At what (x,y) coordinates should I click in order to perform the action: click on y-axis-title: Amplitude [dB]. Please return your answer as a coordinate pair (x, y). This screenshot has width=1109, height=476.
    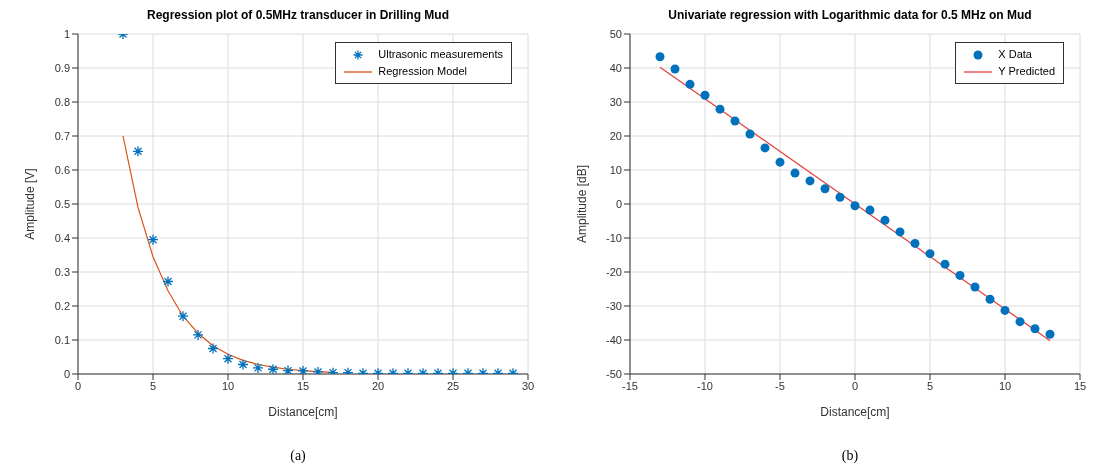
    Looking at the image, I should click on (582, 204).